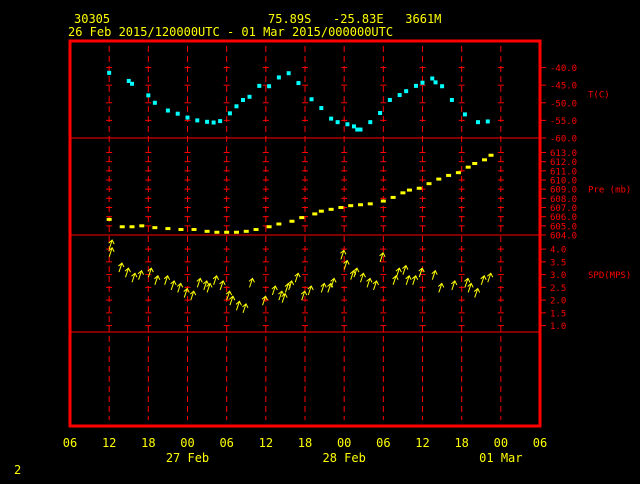 Image resolution: width=640 pixels, height=484 pixels. What do you see at coordinates (500, 458) in the screenshot?
I see `date-label: 01 Mar` at bounding box center [500, 458].